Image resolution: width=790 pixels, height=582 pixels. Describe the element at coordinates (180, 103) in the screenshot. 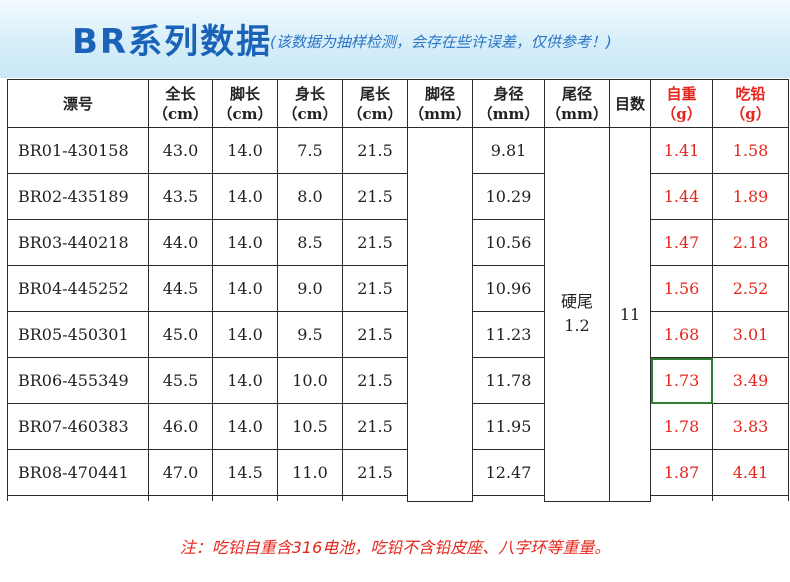

I see `header-cell-total-length: 全长 （cm）` at that location.